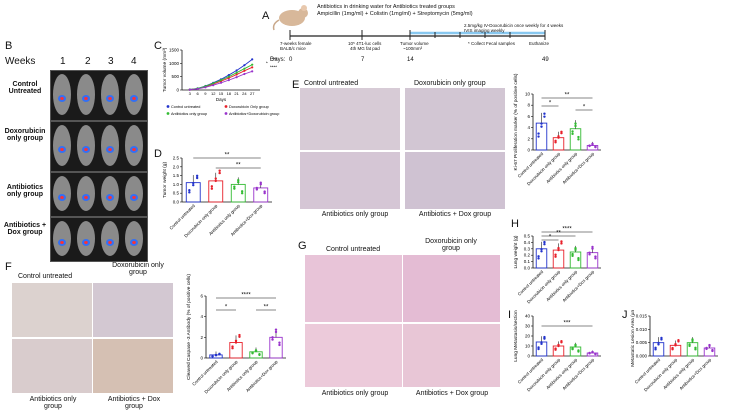 The width and height of the screenshot is (733, 420). I want to click on y-tick-label: 0.000, so click(642, 356).